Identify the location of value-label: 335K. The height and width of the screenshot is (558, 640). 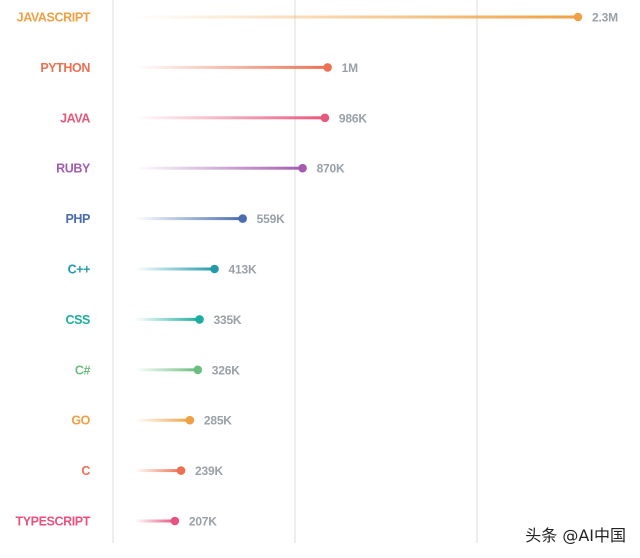
(228, 320).